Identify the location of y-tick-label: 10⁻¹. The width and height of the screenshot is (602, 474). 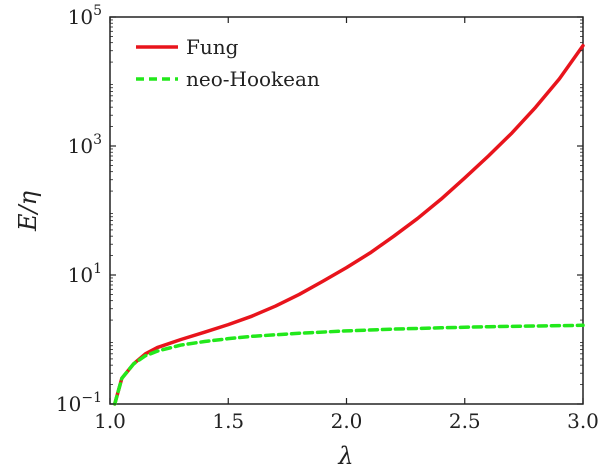
(79, 403).